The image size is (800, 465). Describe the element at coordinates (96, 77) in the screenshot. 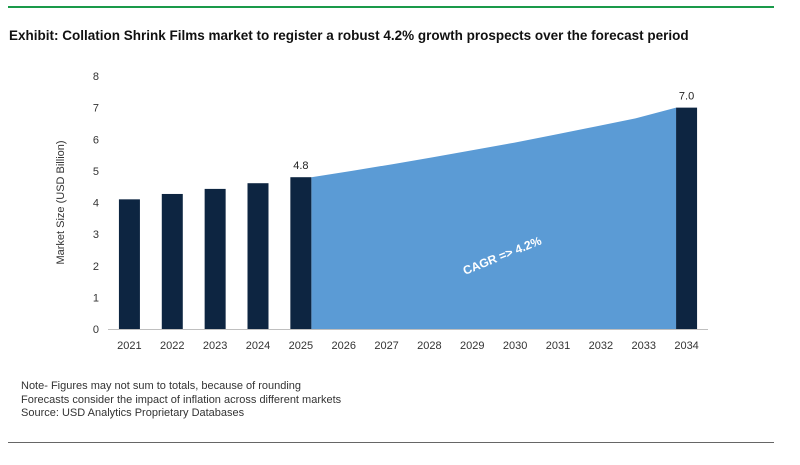

I see `y-tick-label-8: 8` at that location.